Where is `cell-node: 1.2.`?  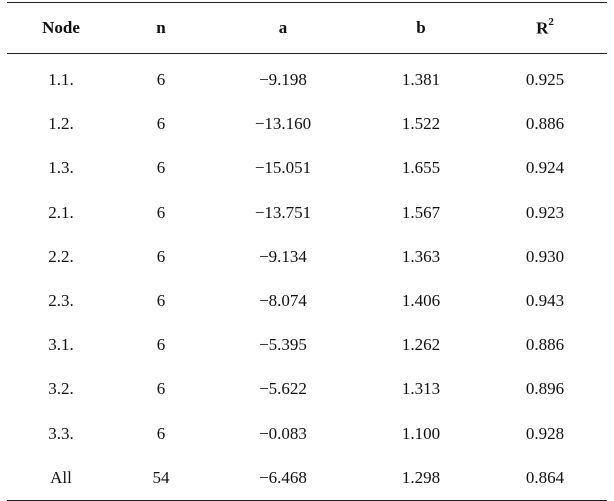 cell-node: 1.2. is located at coordinates (61, 124).